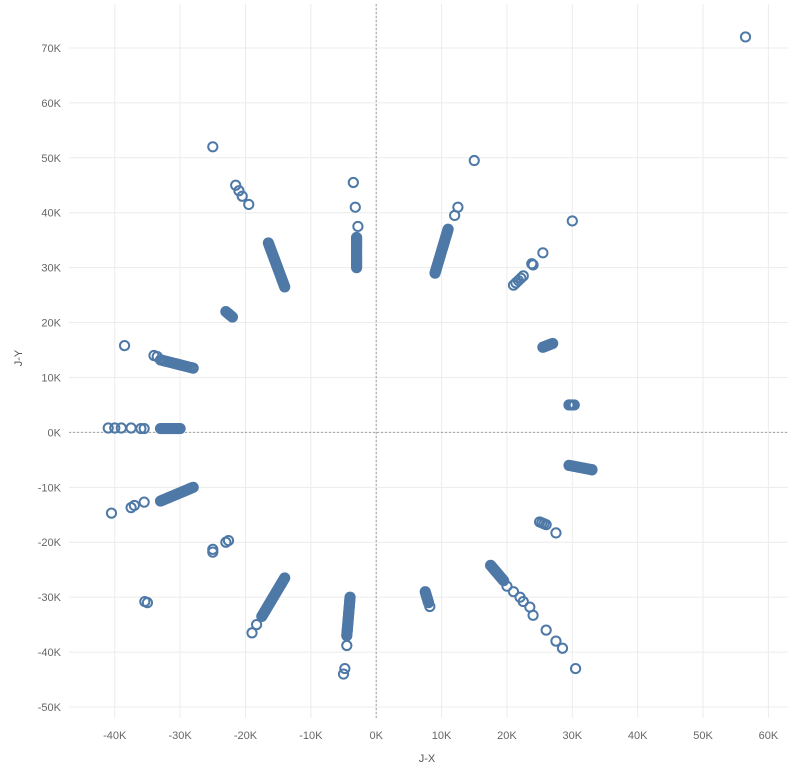  Describe the element at coordinates (115, 736) in the screenshot. I see `x-tick-label: -40K` at that location.